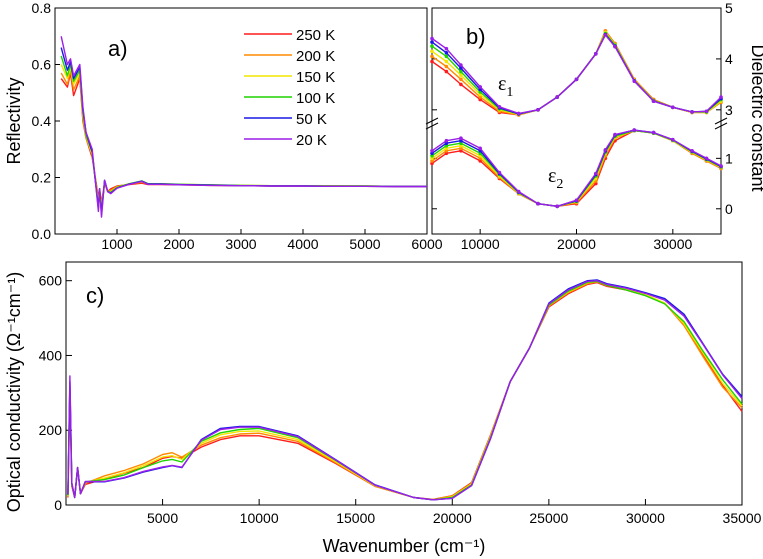 The width and height of the screenshot is (763, 559). What do you see at coordinates (548, 518) in the screenshot?
I see `panel-c-xtick-label: 25000` at bounding box center [548, 518].